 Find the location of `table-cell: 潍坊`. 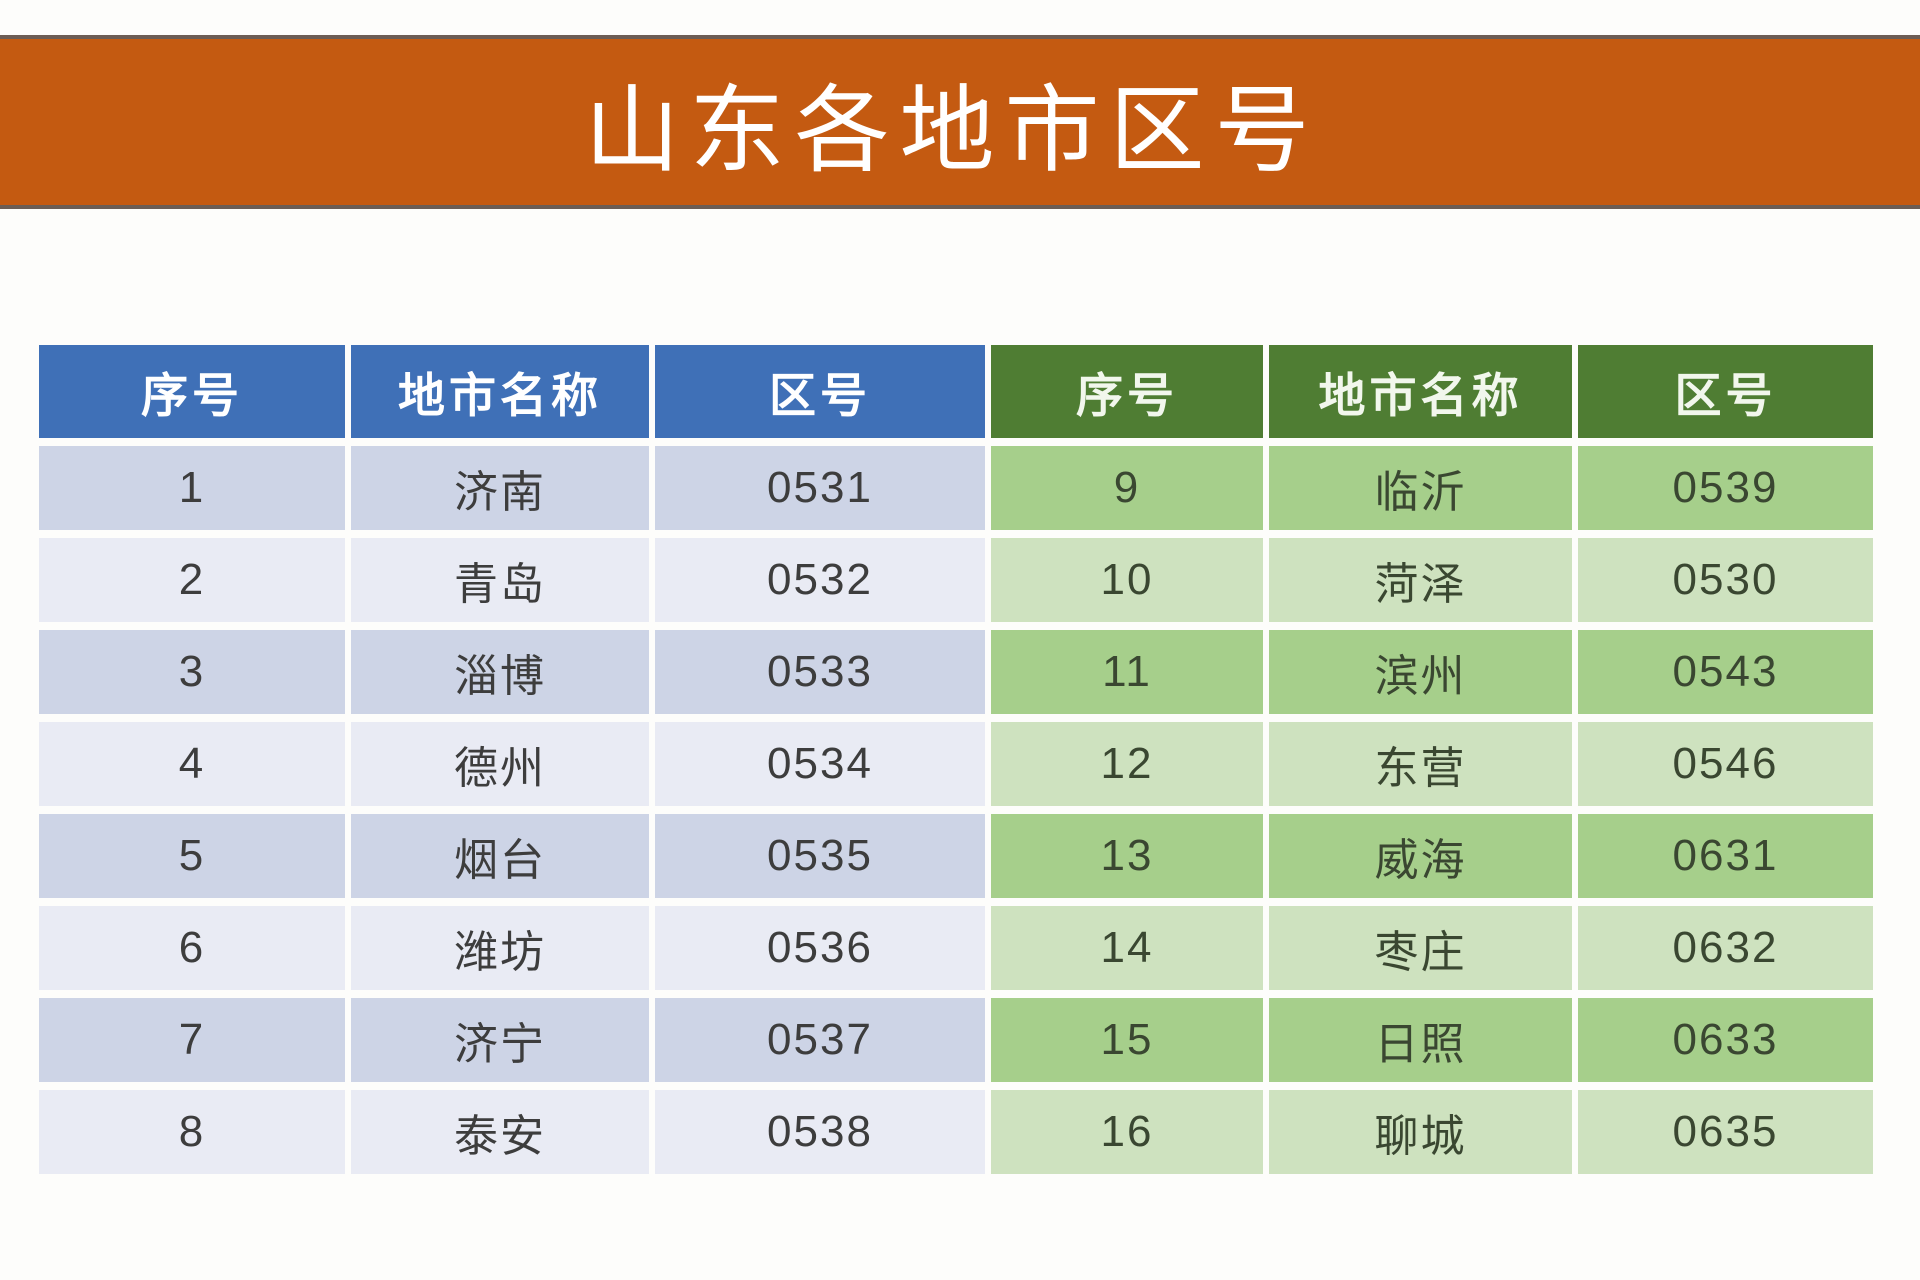

table-cell: 潍坊 is located at coordinates (500, 948).